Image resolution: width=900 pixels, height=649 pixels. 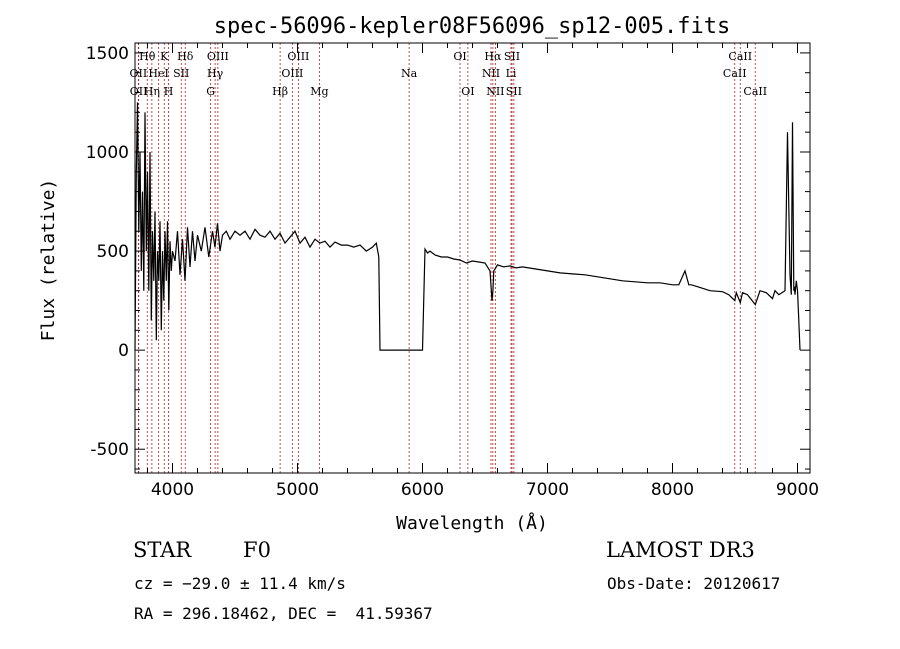 What do you see at coordinates (48, 260) in the screenshot?
I see `y-axis-label: Flux (relative)` at bounding box center [48, 260].